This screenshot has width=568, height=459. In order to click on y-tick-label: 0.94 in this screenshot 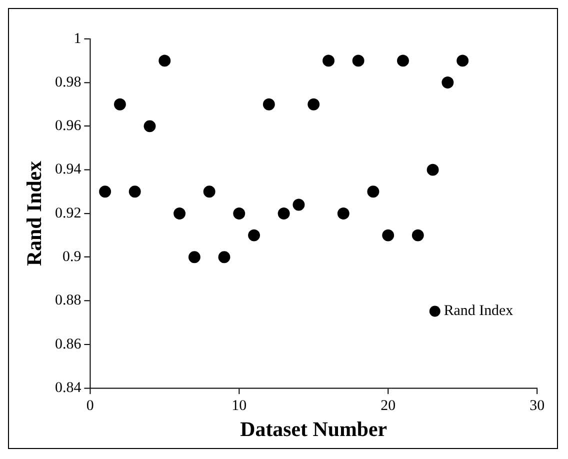, I will do `click(68, 170)`.